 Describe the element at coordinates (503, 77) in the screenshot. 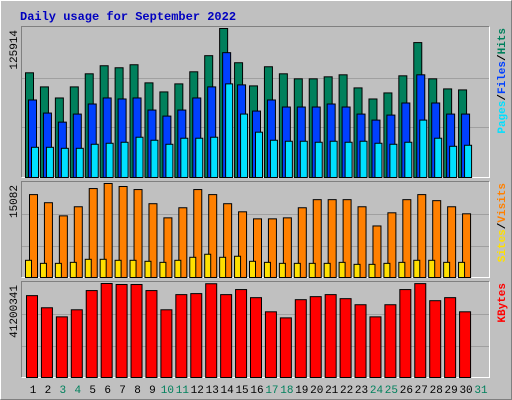

I see `legend-entry: Files` at that location.